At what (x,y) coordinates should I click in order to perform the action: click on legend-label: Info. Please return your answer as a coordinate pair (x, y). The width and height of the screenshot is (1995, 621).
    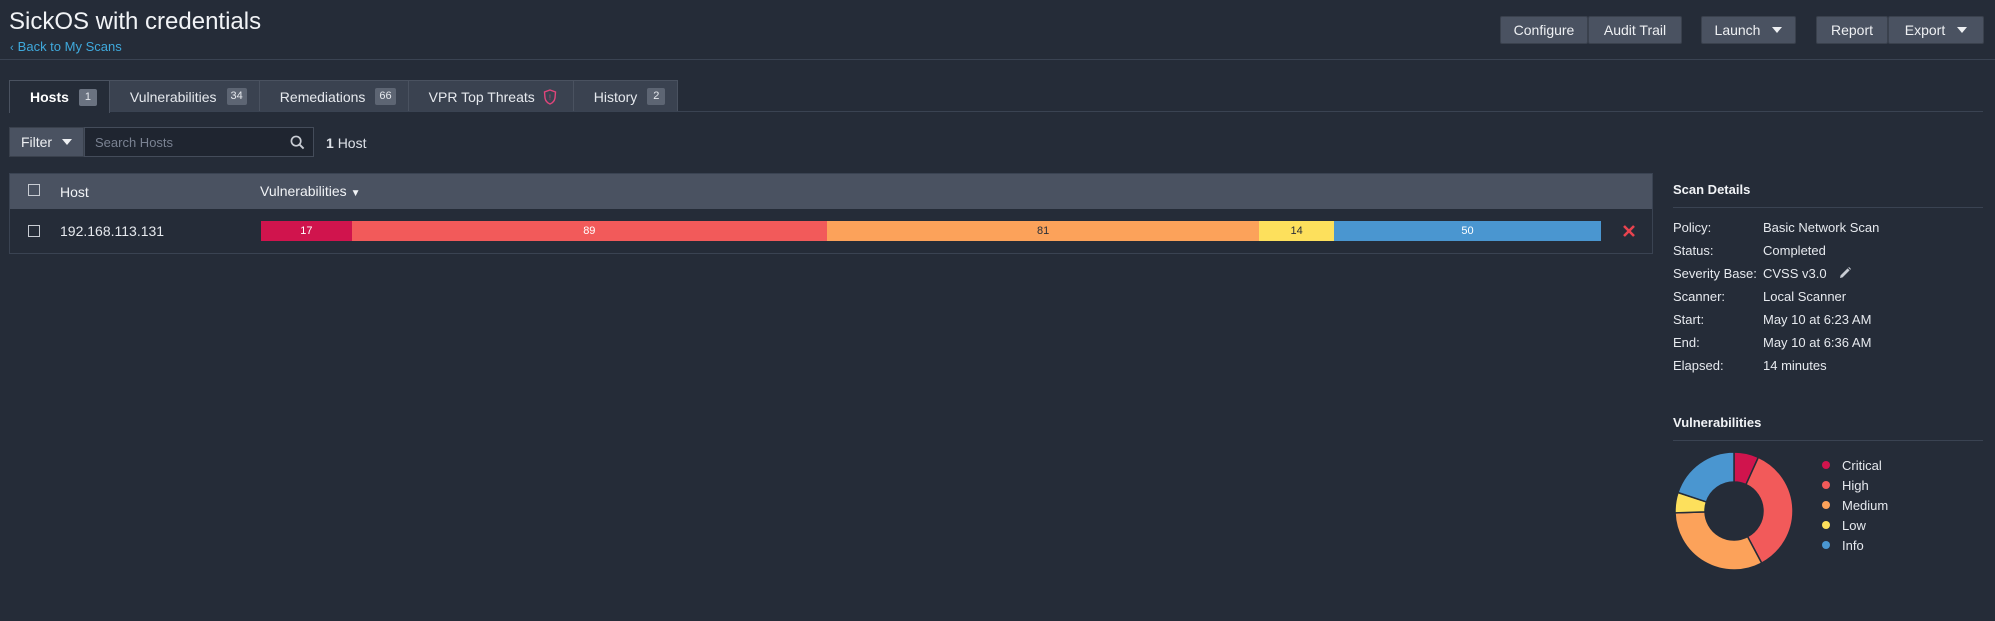
    Looking at the image, I should click on (1853, 545).